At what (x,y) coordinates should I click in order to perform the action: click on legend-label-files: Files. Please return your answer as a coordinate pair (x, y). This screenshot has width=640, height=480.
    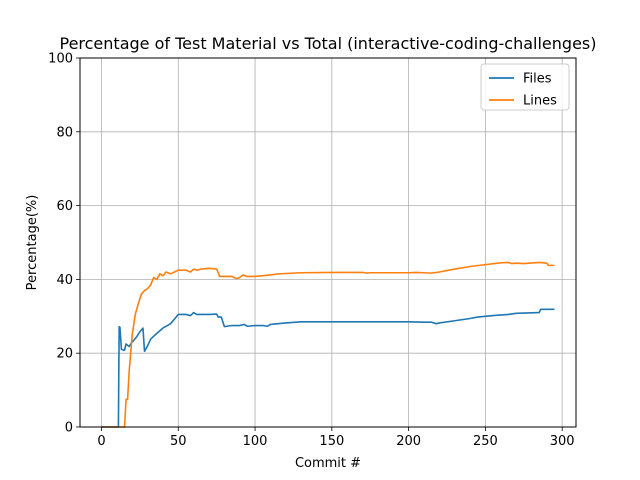
    Looking at the image, I should click on (537, 79).